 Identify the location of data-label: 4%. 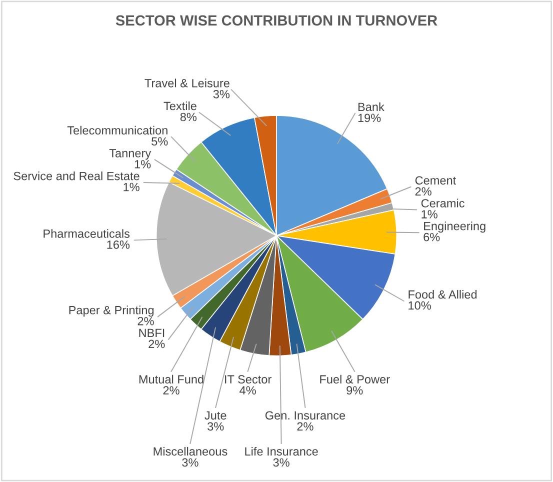
(248, 390).